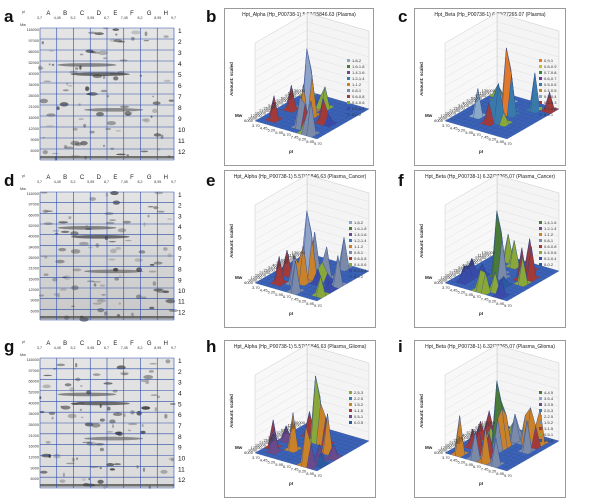  Describe the element at coordinates (291, 483) in the screenshot. I see `x-axis-label: pI` at that location.